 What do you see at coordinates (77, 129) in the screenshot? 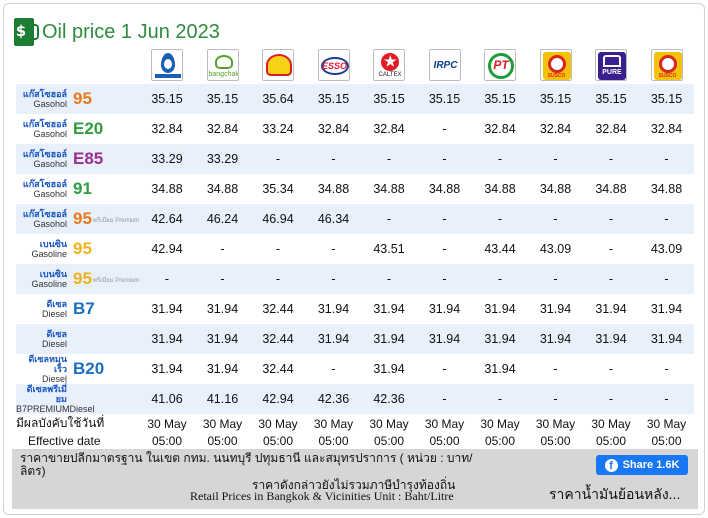
I see `fuel-type-cell: แก๊สโซฮอล์ Gasohol E20` at bounding box center [77, 129].